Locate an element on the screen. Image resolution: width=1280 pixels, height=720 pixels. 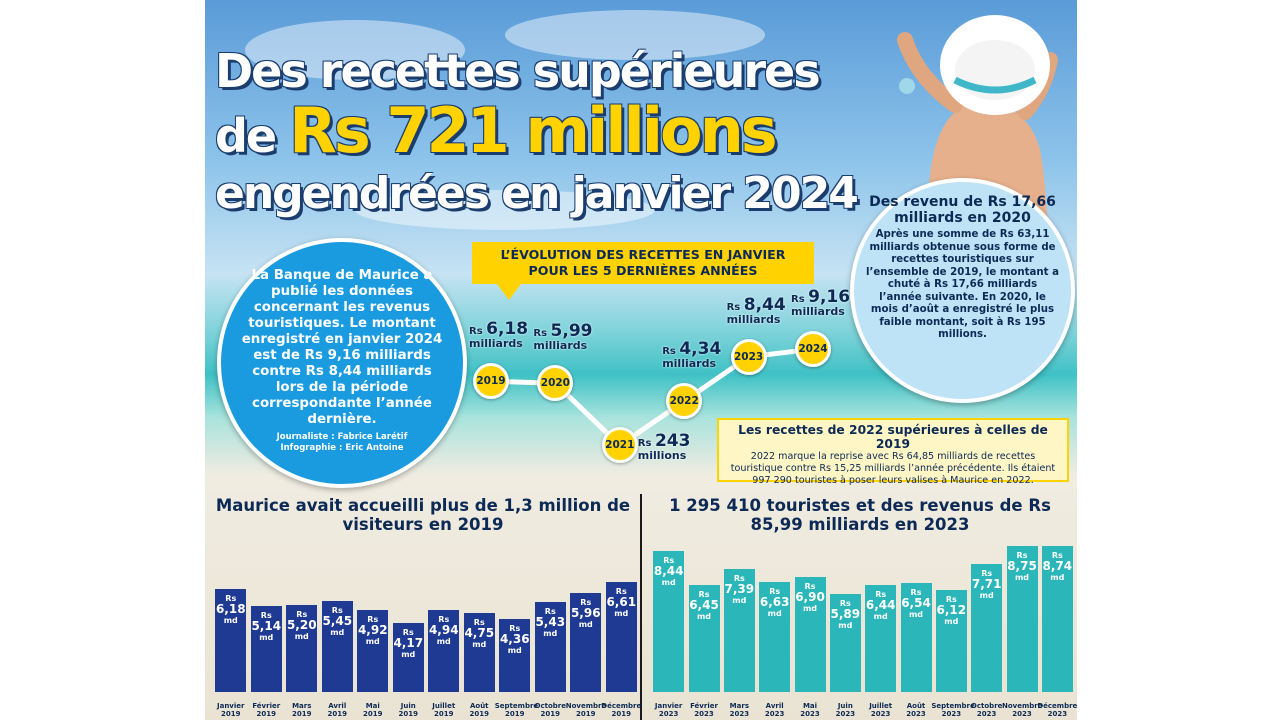
month-label-juin: Juin 2023 is located at coordinates (845, 710).